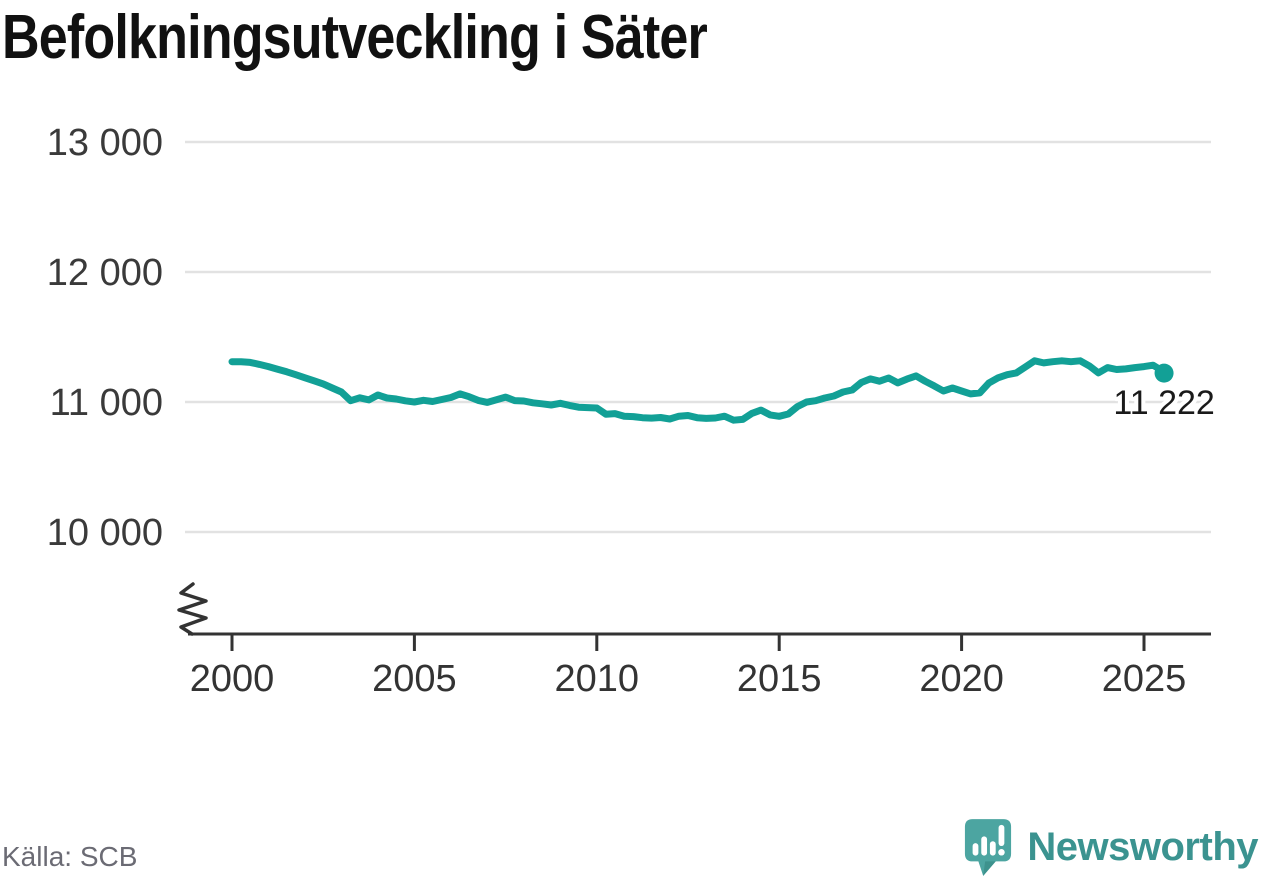 The image size is (1262, 879). I want to click on y-axis-labels: 13 000 12 000 11 000 10 000, so click(105, 338).